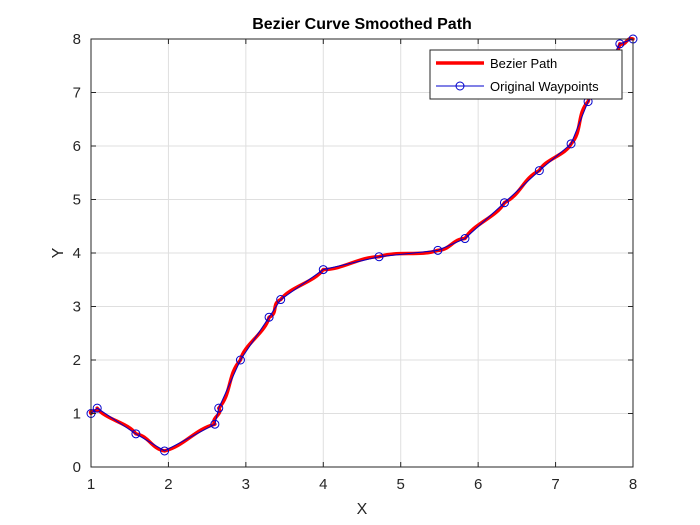 Image resolution: width=700 pixels, height=525 pixels. Describe the element at coordinates (91, 484) in the screenshot. I see `x-tick-label: 1` at that location.